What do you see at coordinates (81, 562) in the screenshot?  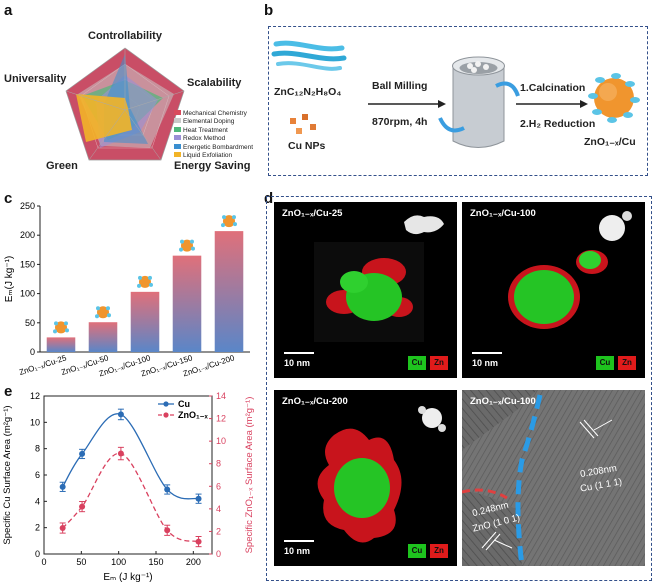 I see `x-tick-label: 50` at bounding box center [81, 562].